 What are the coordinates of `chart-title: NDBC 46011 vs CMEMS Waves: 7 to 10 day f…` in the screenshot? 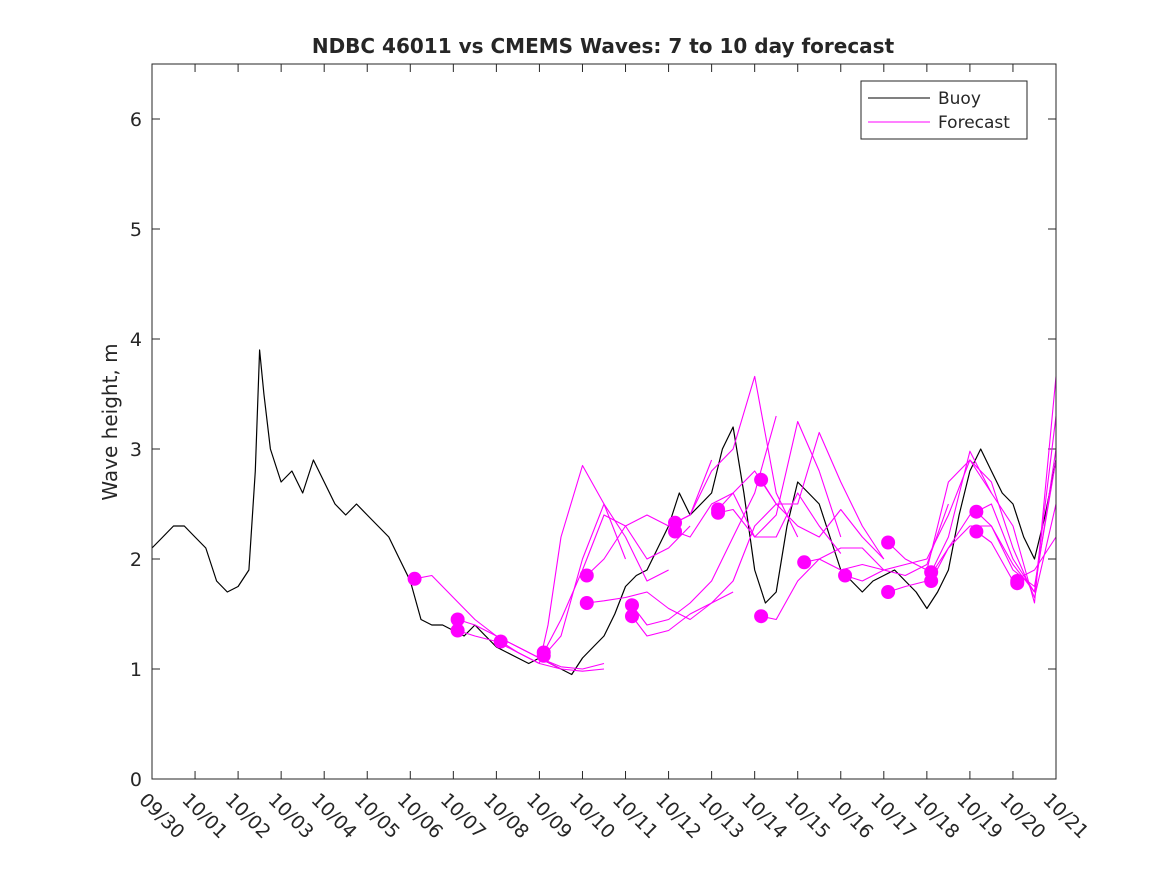 It's located at (603, 46).